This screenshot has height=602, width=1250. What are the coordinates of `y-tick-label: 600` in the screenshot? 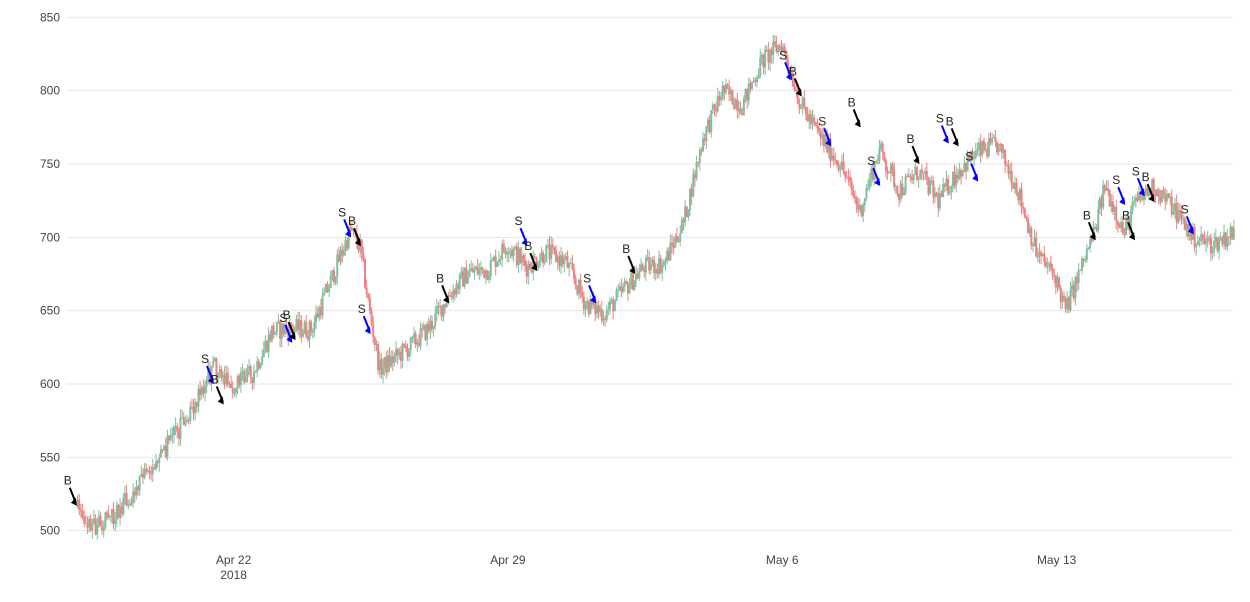 It's located at (50, 384).